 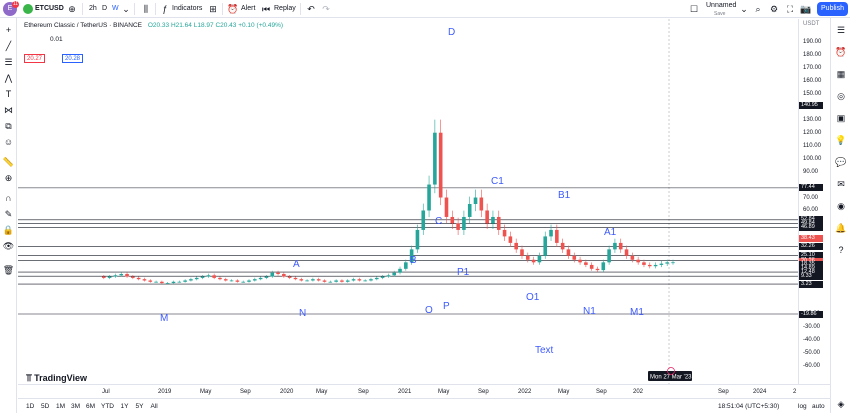 I want to click on range-button: 1M, so click(x=61, y=406).